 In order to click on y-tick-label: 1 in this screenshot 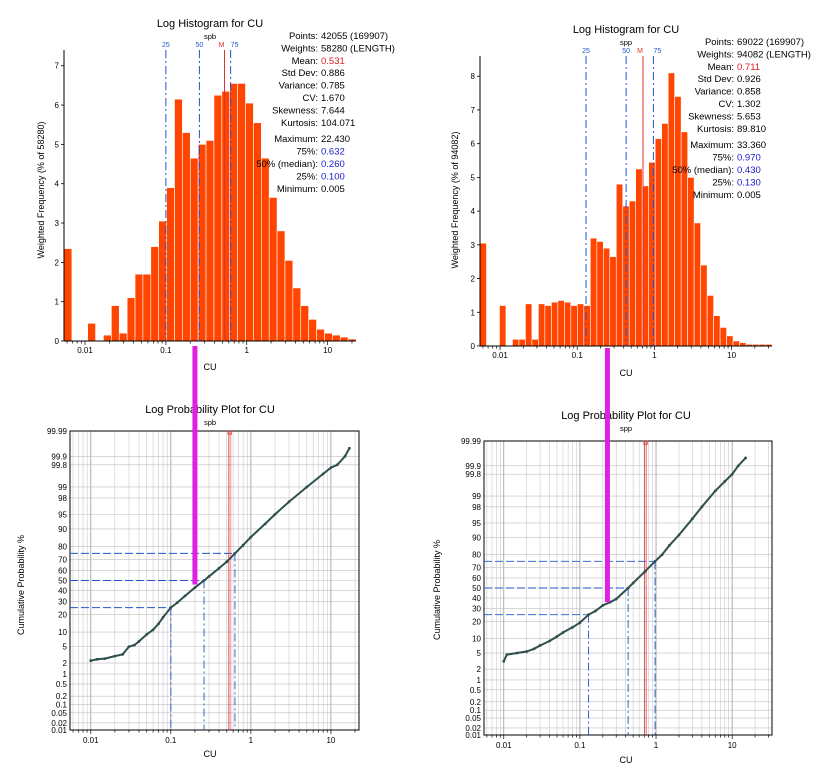, I will do `click(479, 680)`.